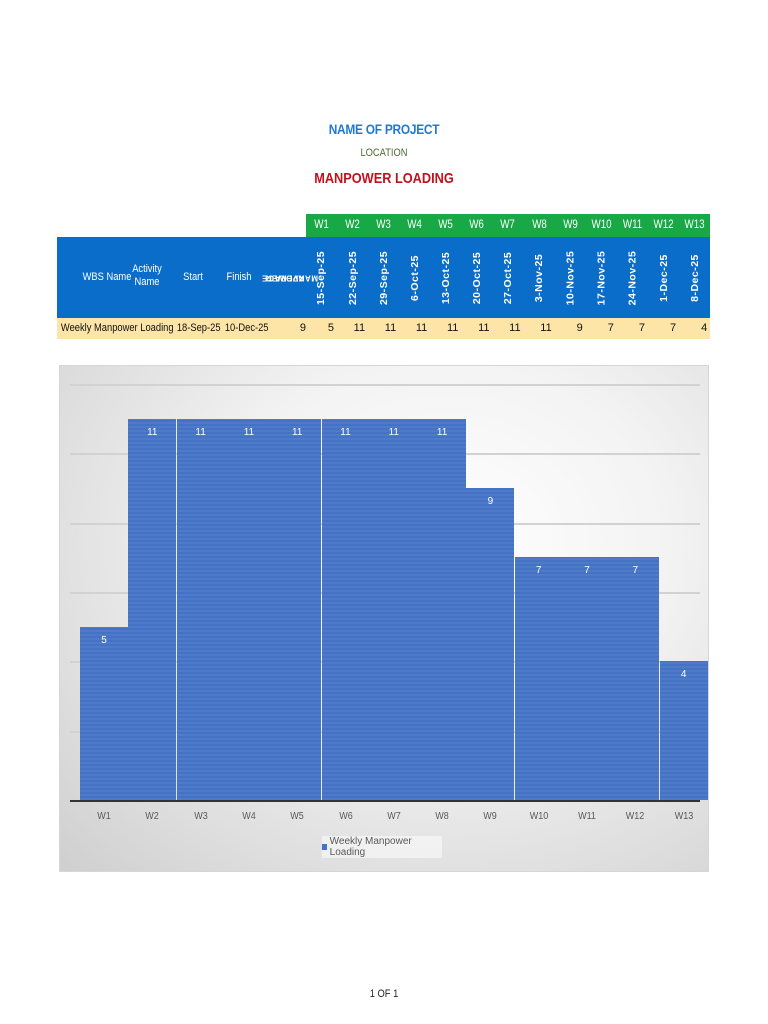  What do you see at coordinates (198, 328) in the screenshot?
I see `row-start: 18-Sep-25` at bounding box center [198, 328].